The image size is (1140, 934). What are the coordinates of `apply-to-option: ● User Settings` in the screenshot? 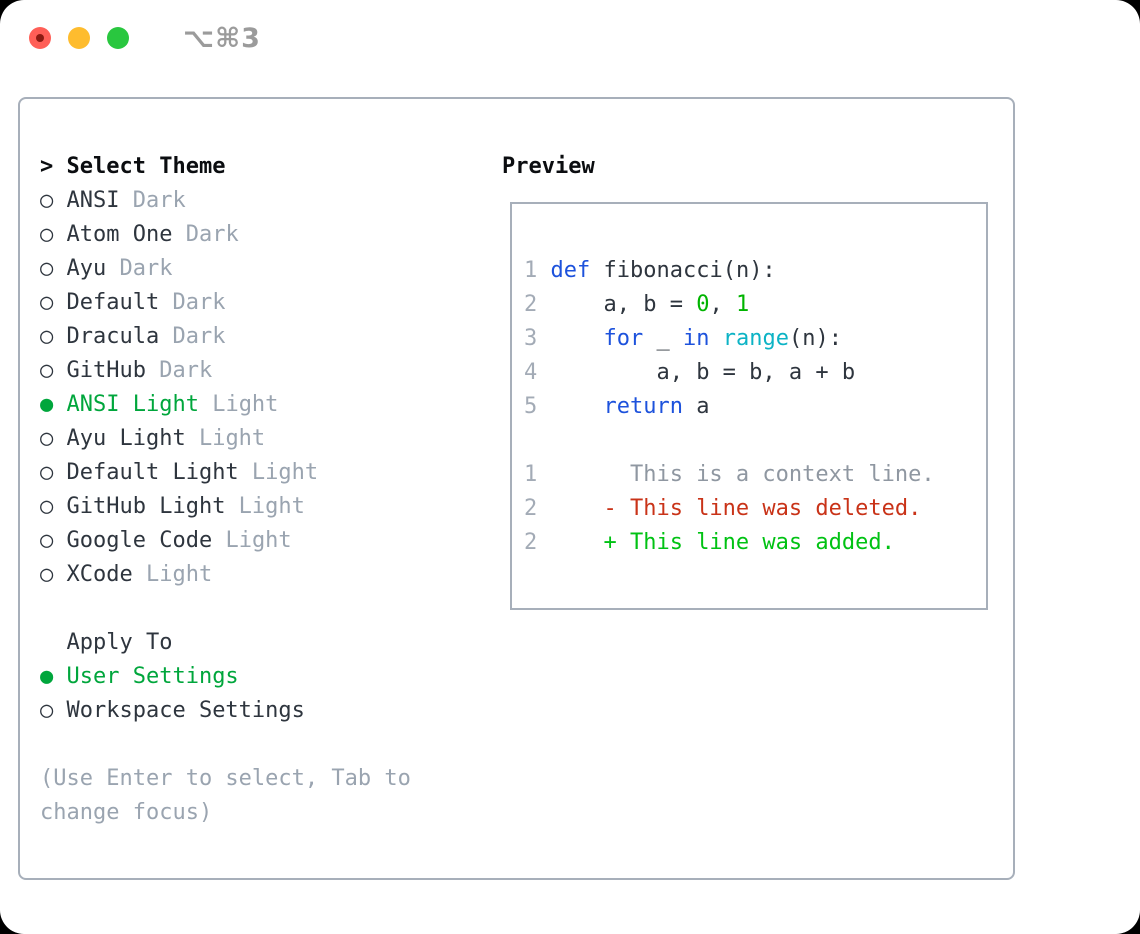 It's located at (260, 677).